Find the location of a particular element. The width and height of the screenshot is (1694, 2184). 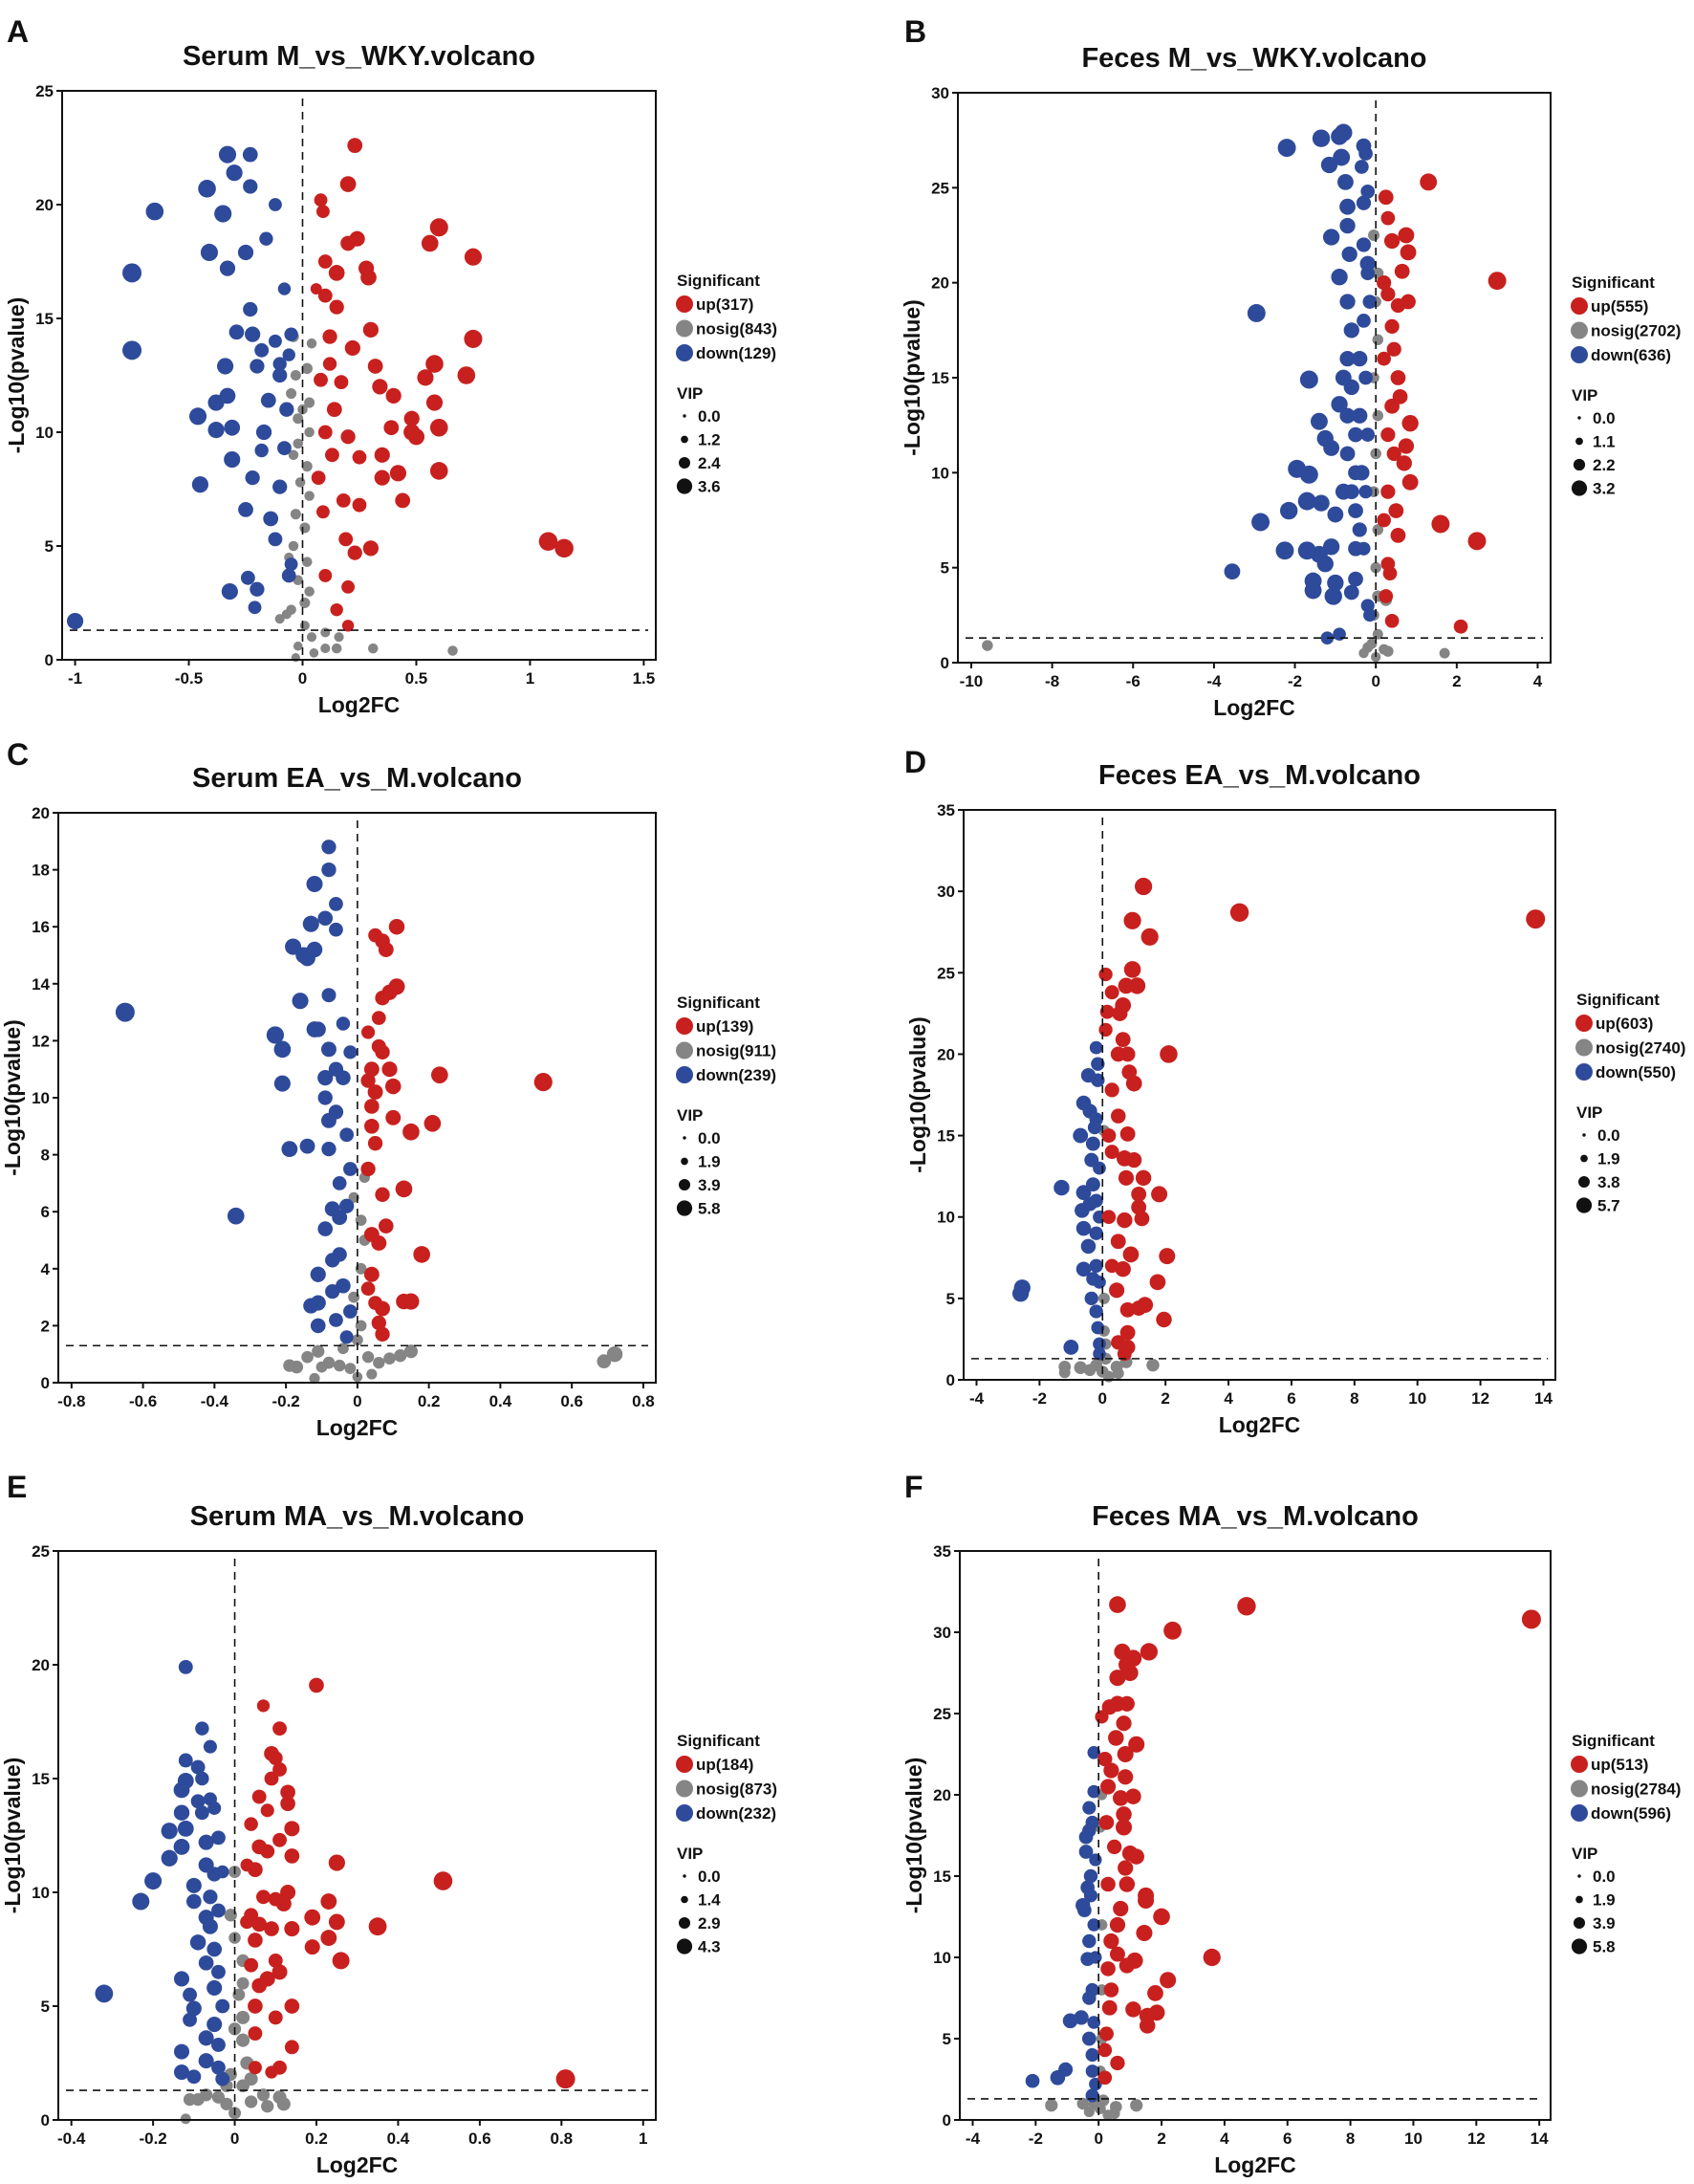

legend-title-vip: VIP is located at coordinates (1584, 395).